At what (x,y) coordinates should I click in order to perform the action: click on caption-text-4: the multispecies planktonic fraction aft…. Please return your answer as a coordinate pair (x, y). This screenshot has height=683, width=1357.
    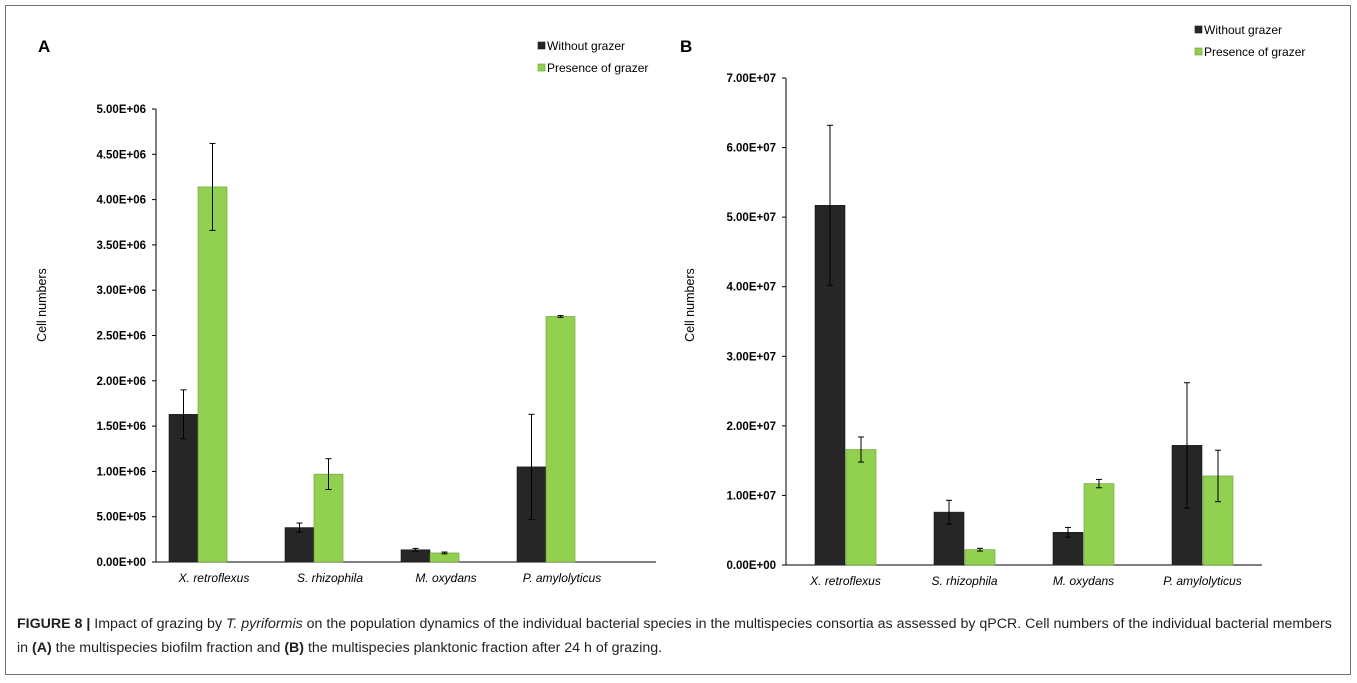
    Looking at the image, I should click on (483, 648).